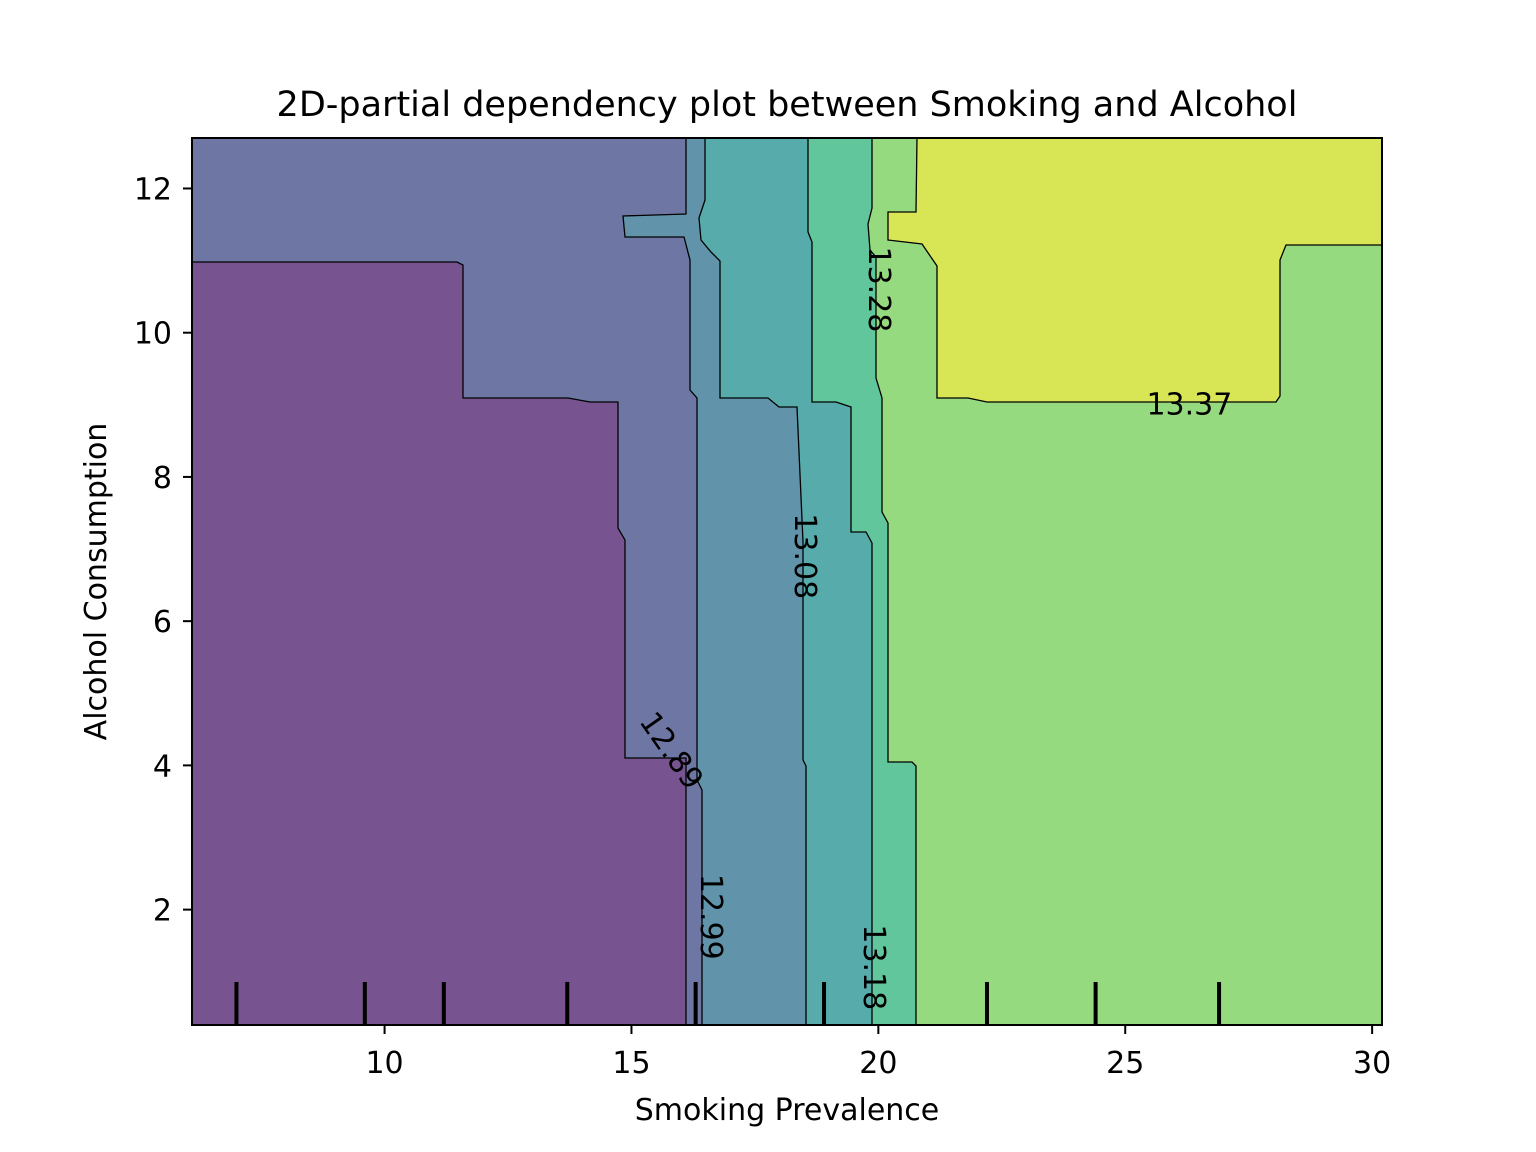 The image size is (1536, 1152). Describe the element at coordinates (1135, 270) in the screenshot. I see `contour-region` at that location.